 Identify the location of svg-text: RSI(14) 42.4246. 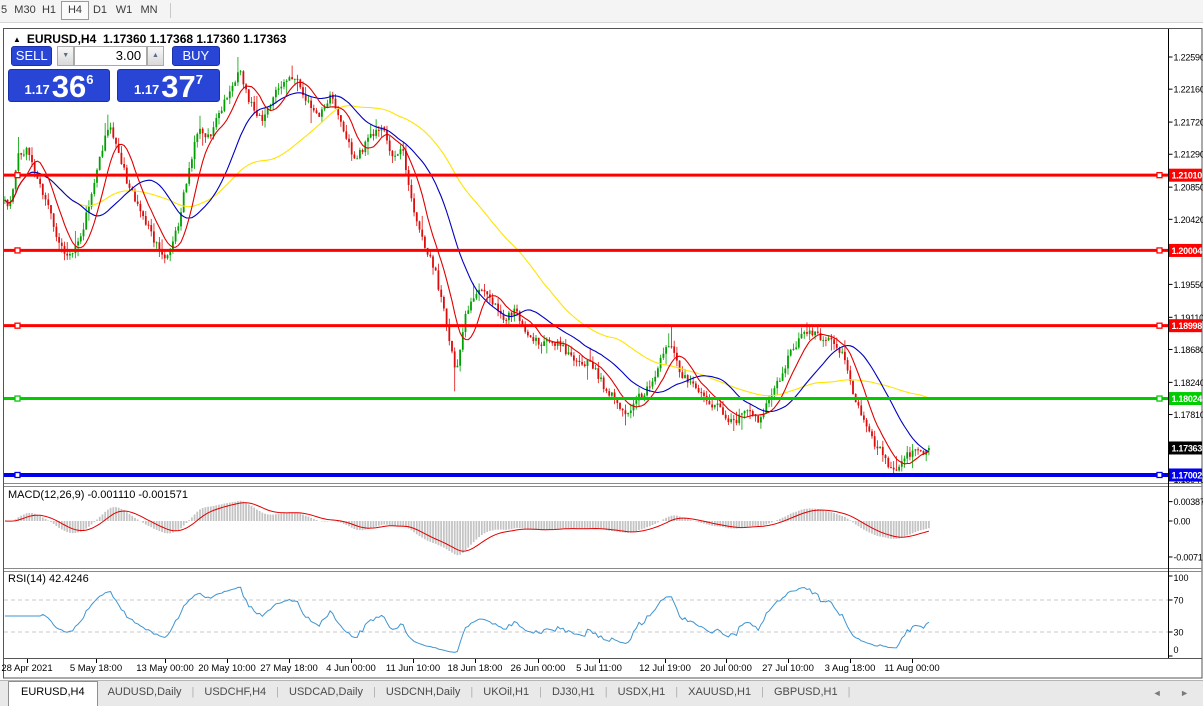
(48, 579).